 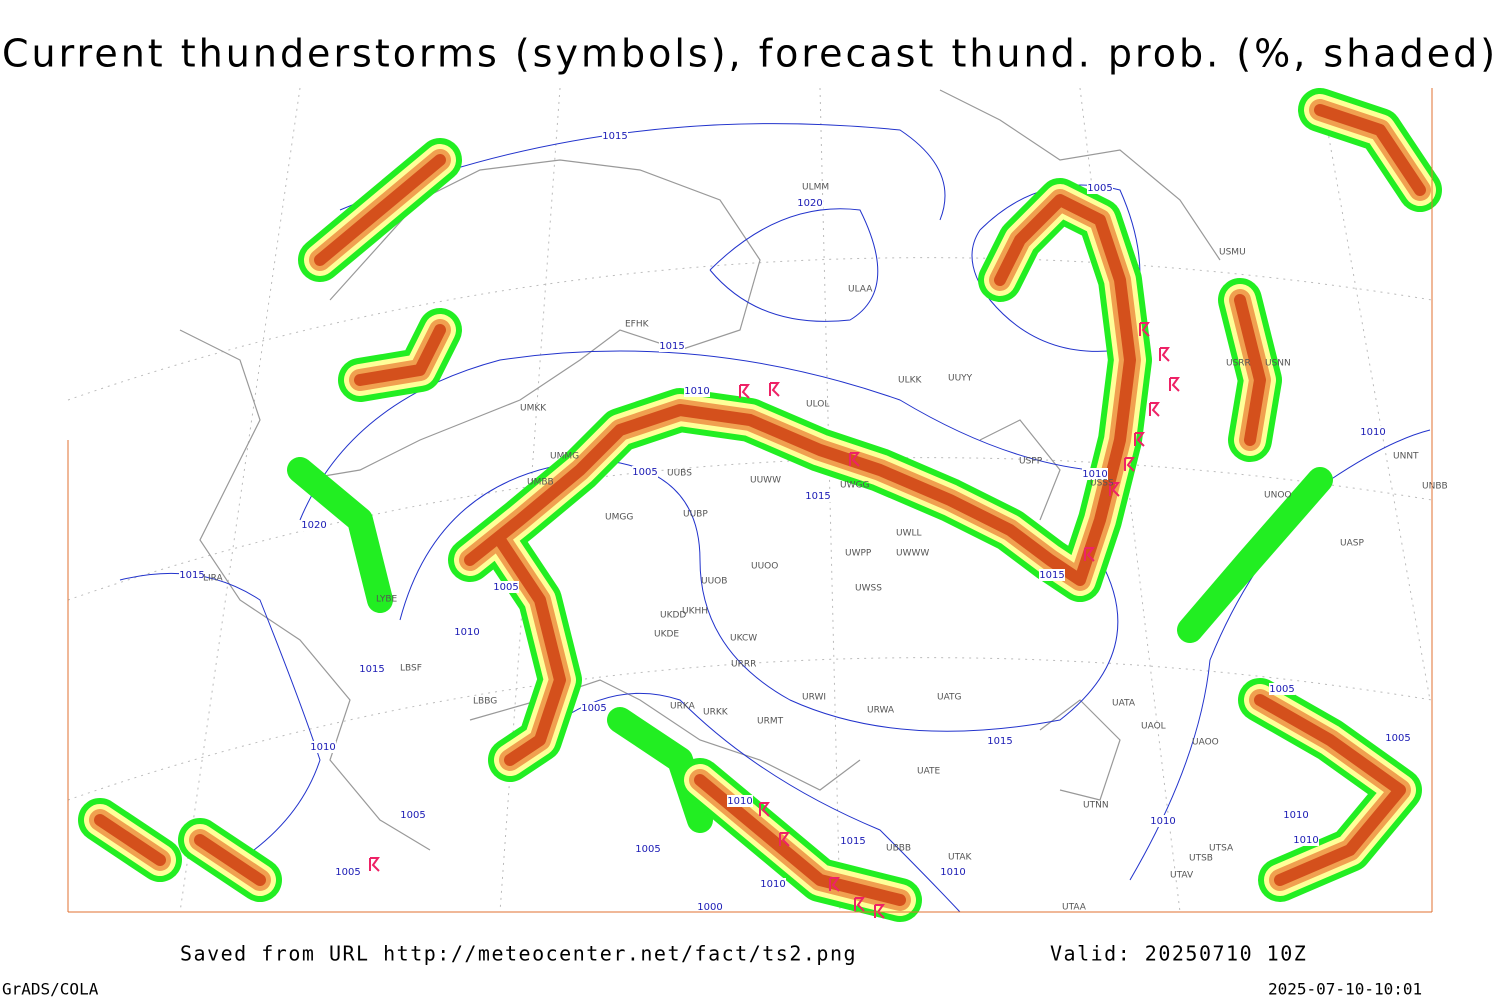 What do you see at coordinates (929, 772) in the screenshot?
I see `station-code: UATE` at bounding box center [929, 772].